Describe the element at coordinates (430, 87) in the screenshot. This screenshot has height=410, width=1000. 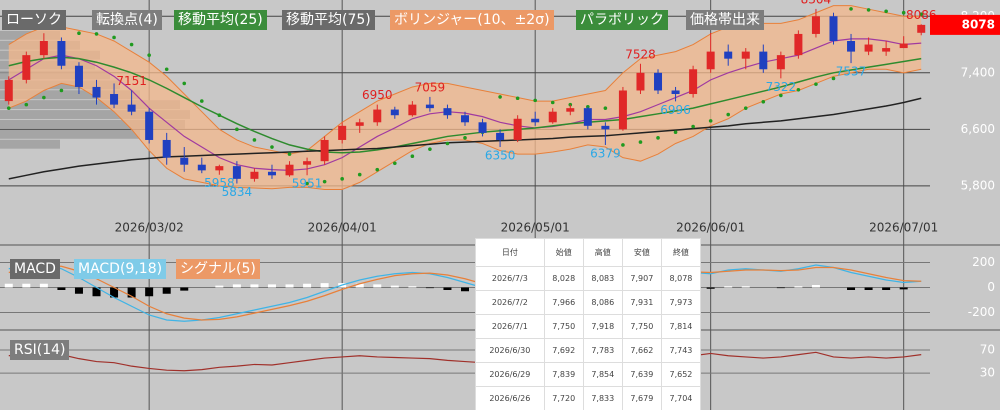
I see `pivot-high-label: 7059` at that location.